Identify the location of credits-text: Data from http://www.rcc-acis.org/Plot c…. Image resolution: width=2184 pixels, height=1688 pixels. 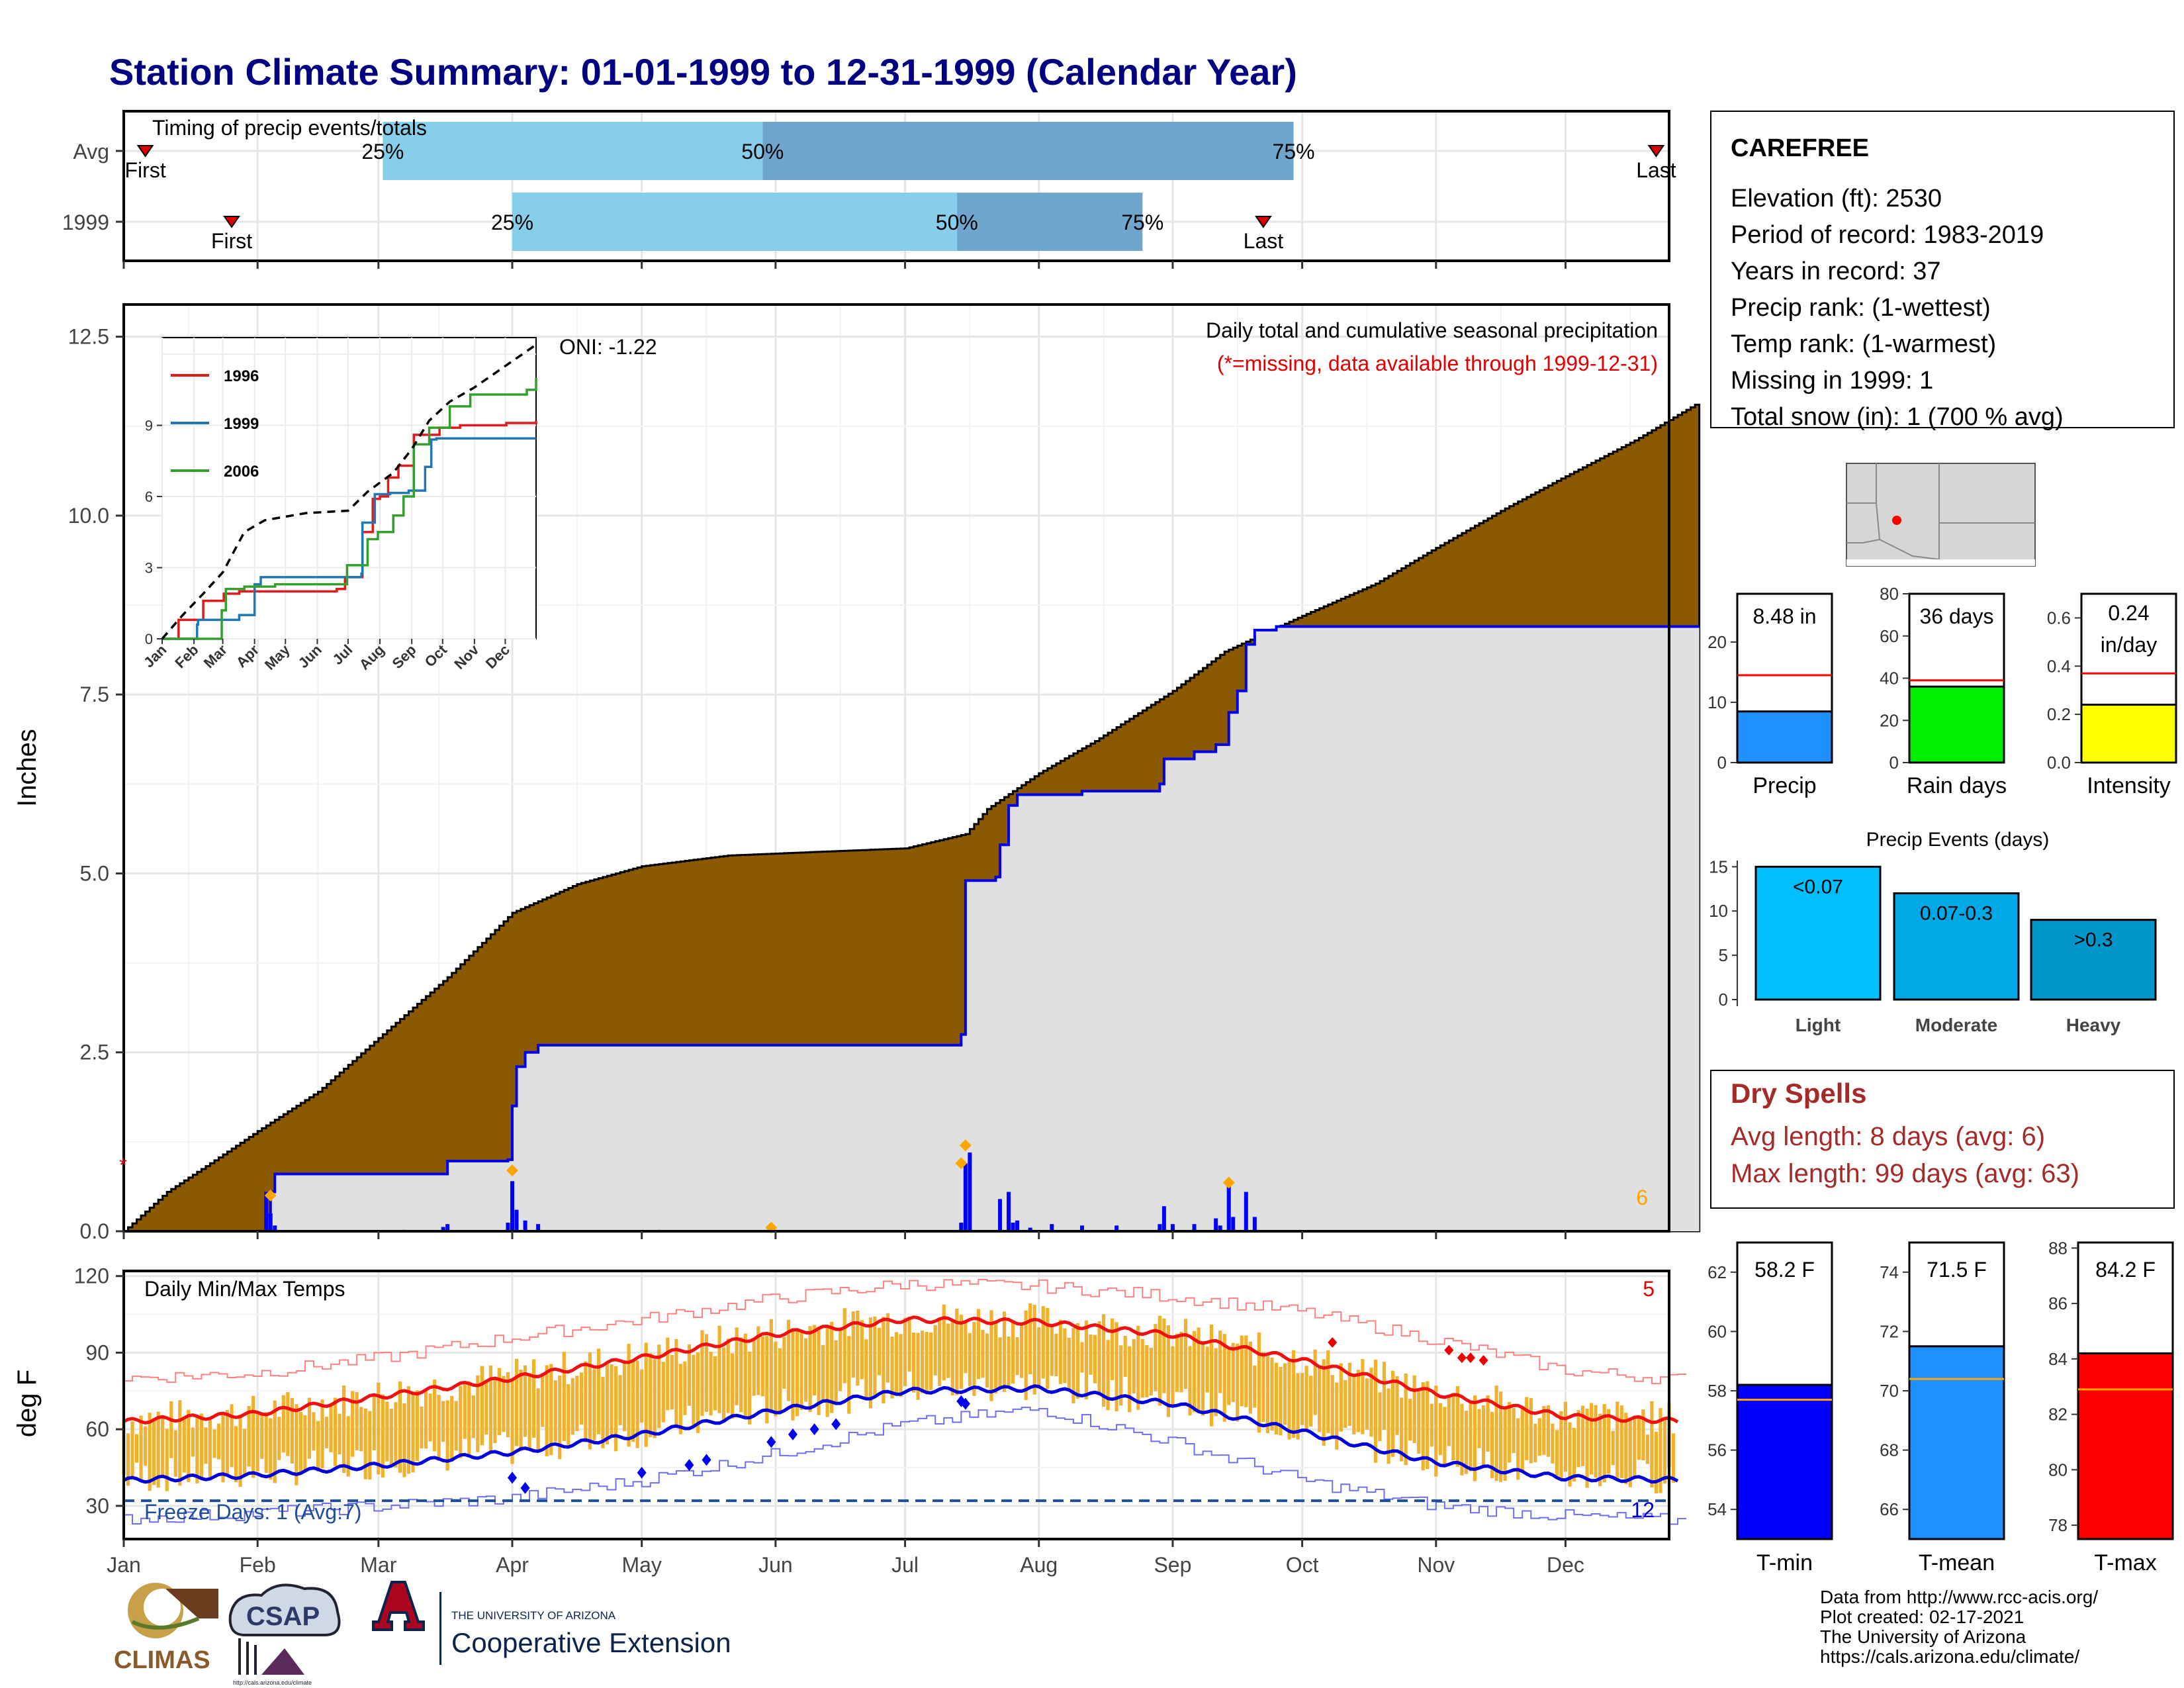
(1959, 1627).